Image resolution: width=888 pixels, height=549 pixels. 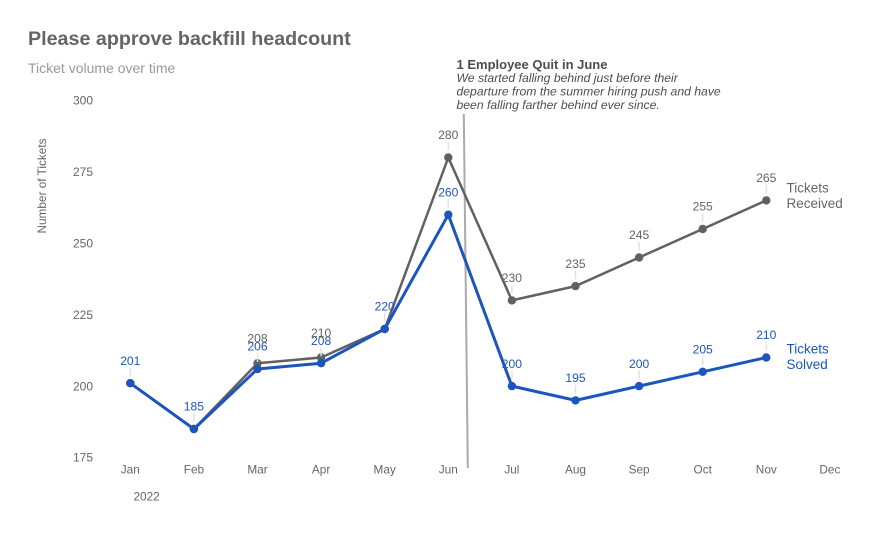 I want to click on svg-text: Number of Tickets, so click(x=42, y=185).